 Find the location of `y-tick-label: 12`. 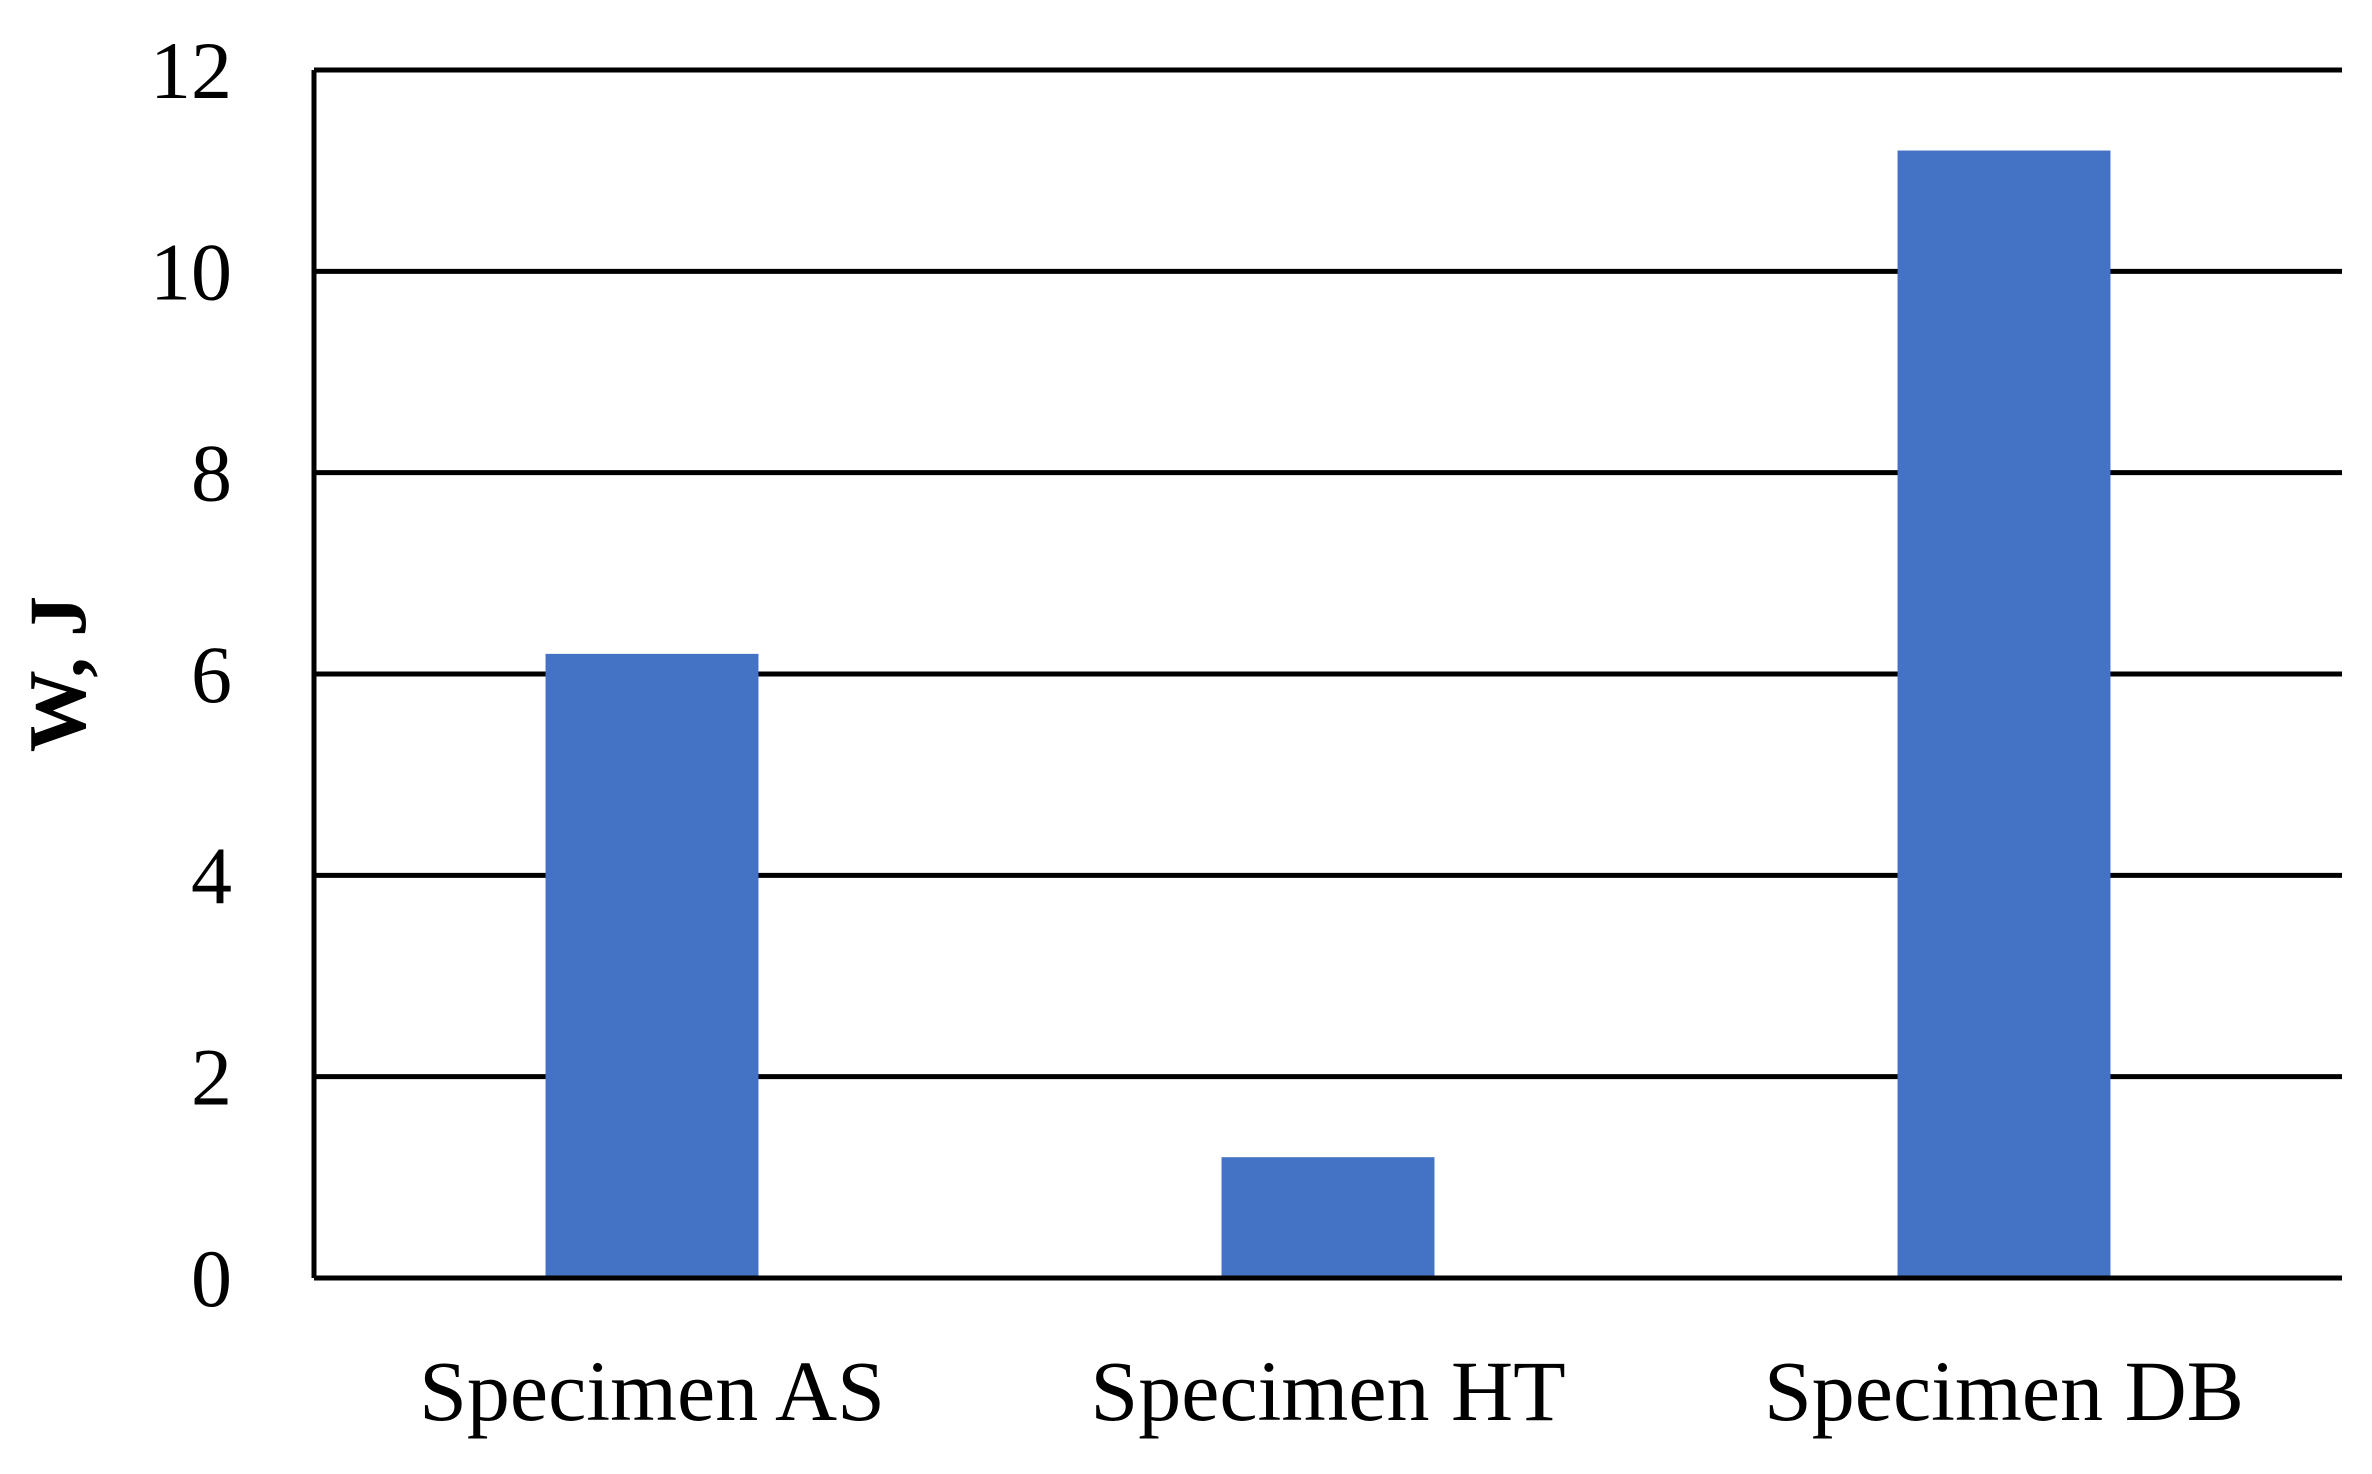

y-tick-label: 12 is located at coordinates (191, 70).